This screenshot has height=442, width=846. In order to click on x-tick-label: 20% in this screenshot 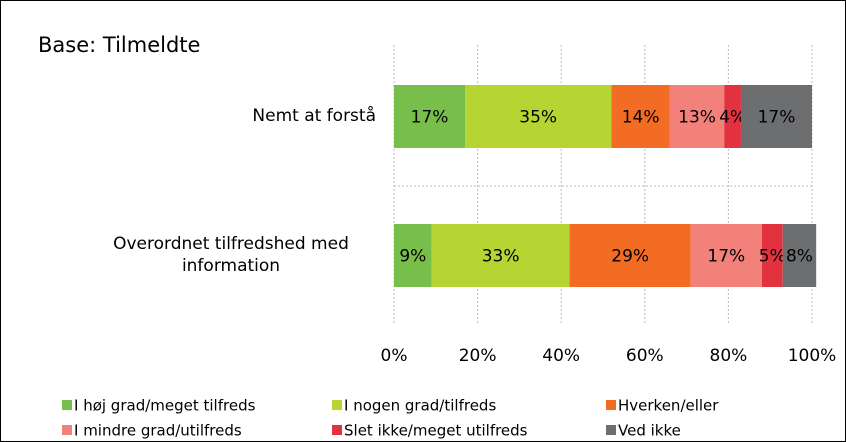, I will do `click(478, 356)`.